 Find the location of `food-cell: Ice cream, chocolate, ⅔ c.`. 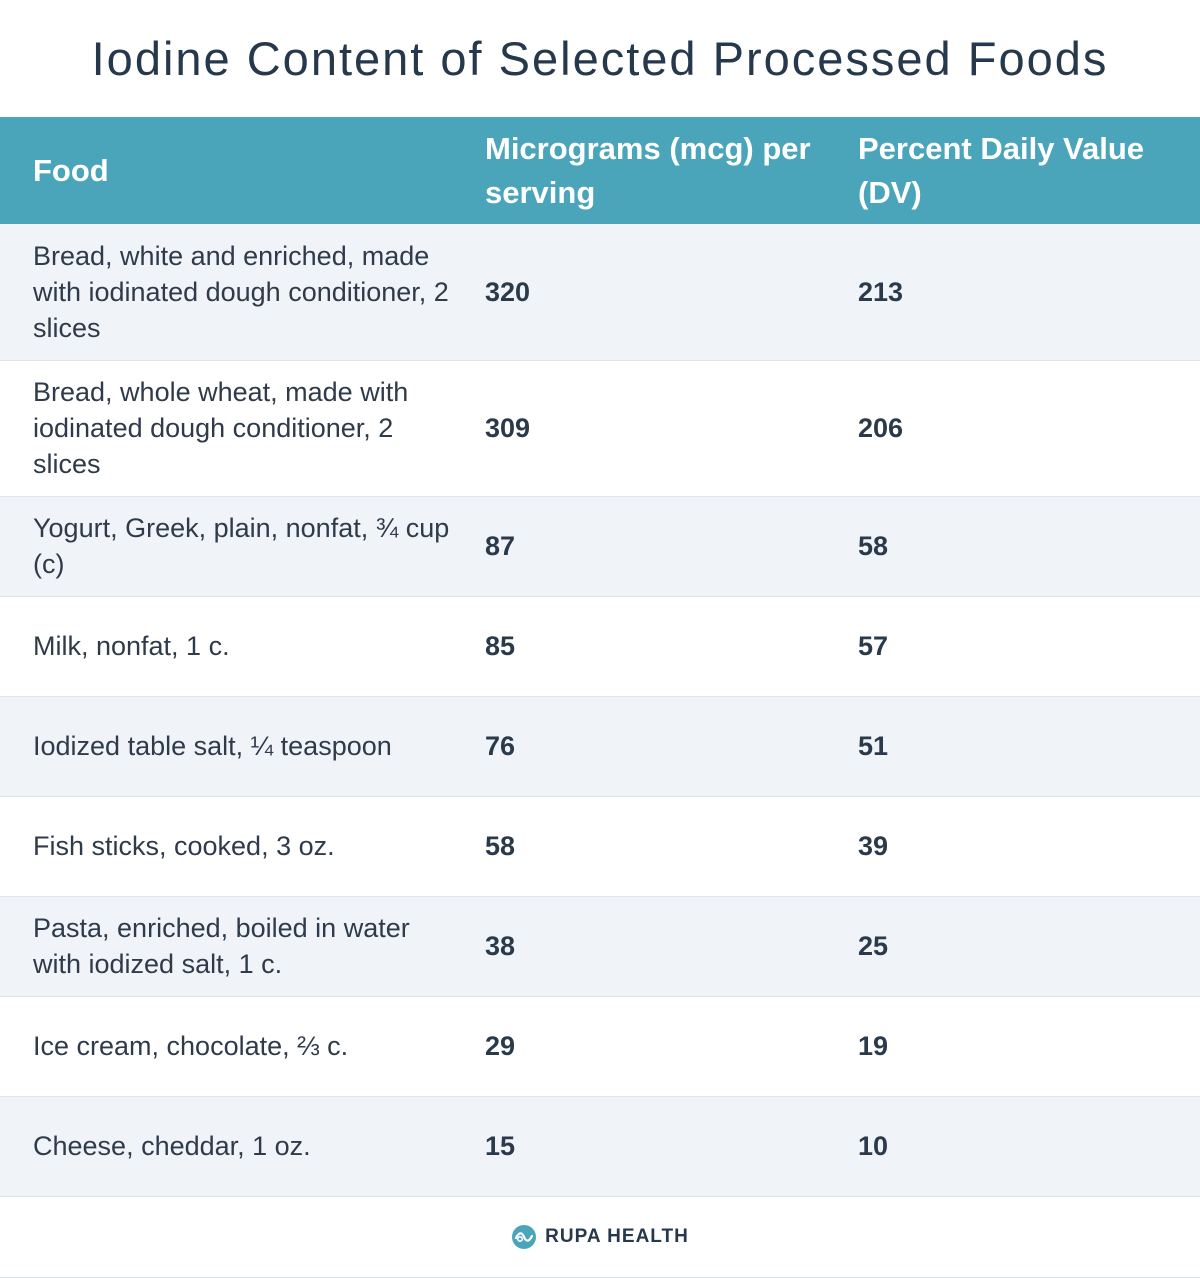

food-cell: Ice cream, chocolate, ⅔ c. is located at coordinates (191, 1046).